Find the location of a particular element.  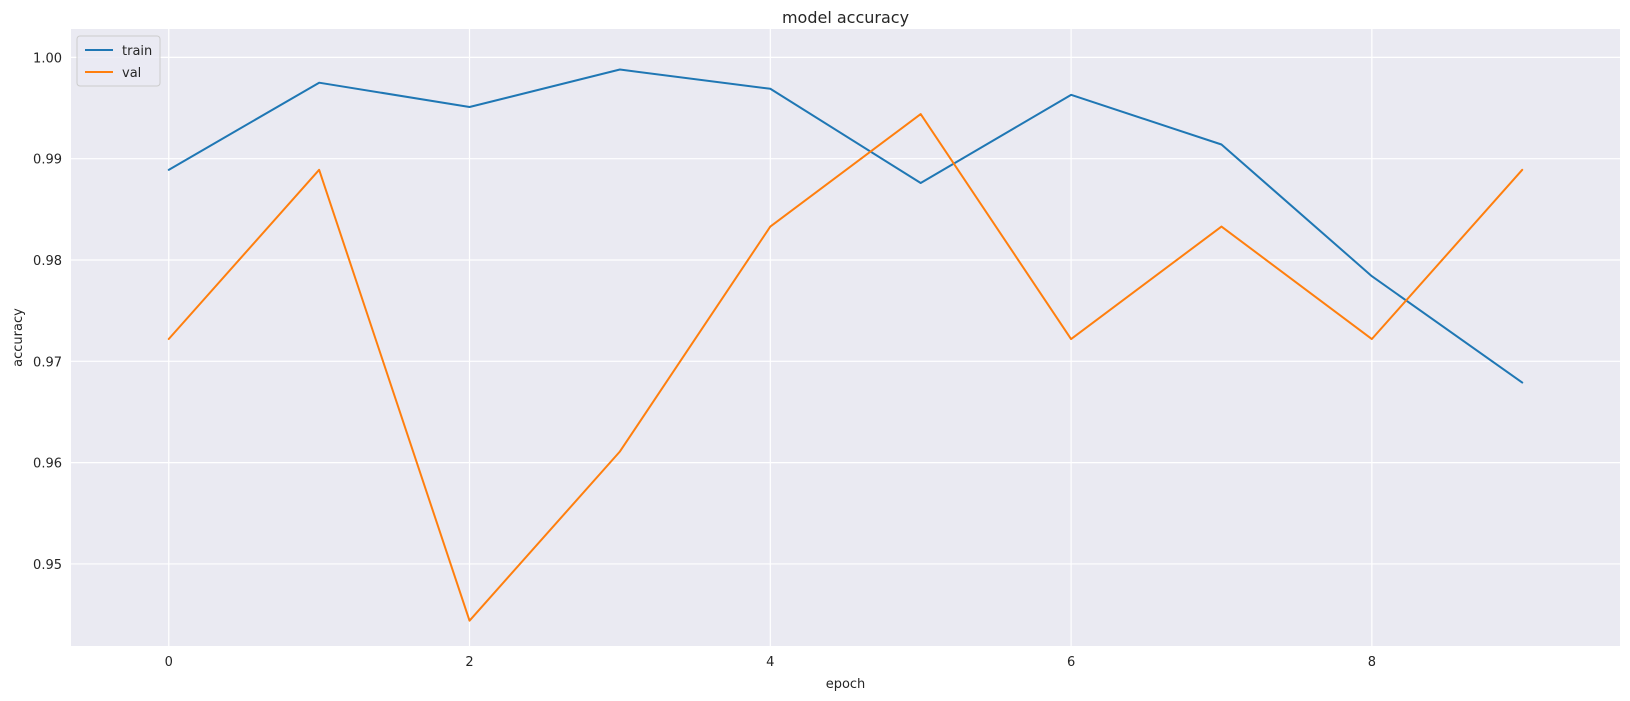

y-tick-label: 0.98 is located at coordinates (47, 261).